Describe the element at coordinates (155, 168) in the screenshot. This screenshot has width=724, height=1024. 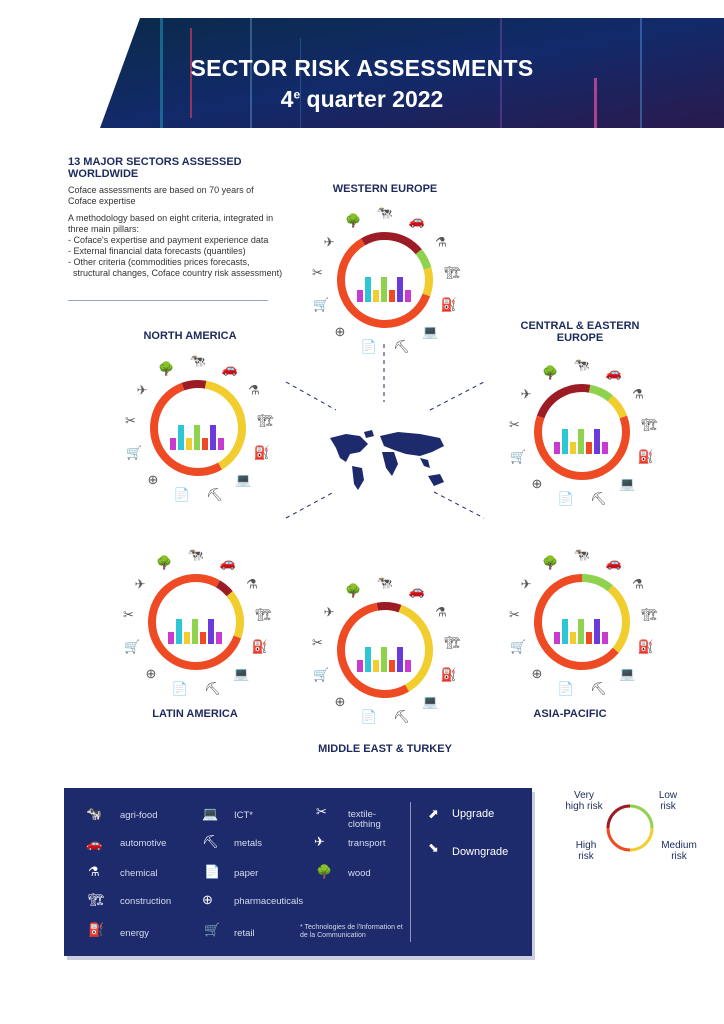
I see `intro-heading: 13 MAJOR SECTORS ASSESSED WORLDWIDE` at that location.